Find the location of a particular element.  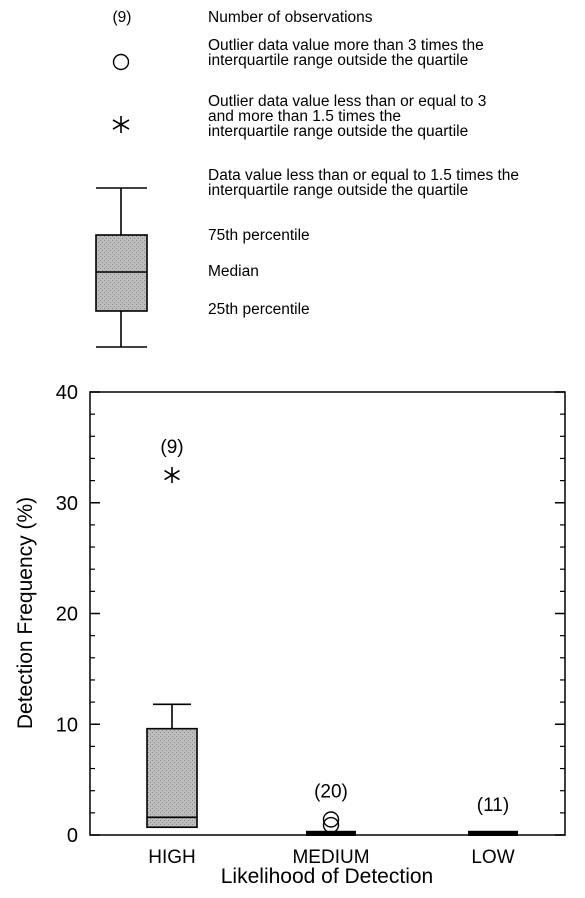

outlier-near is located at coordinates (172, 475).